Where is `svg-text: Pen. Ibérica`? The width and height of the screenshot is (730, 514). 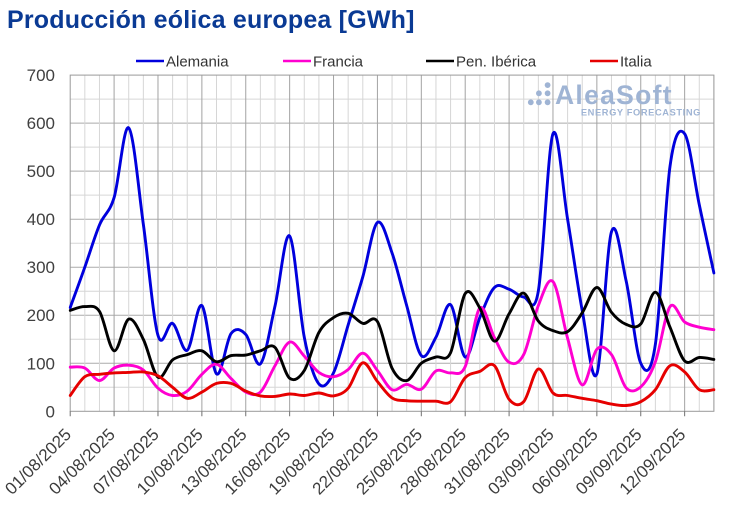 svg-text: Pen. Ibérica is located at coordinates (496, 62).